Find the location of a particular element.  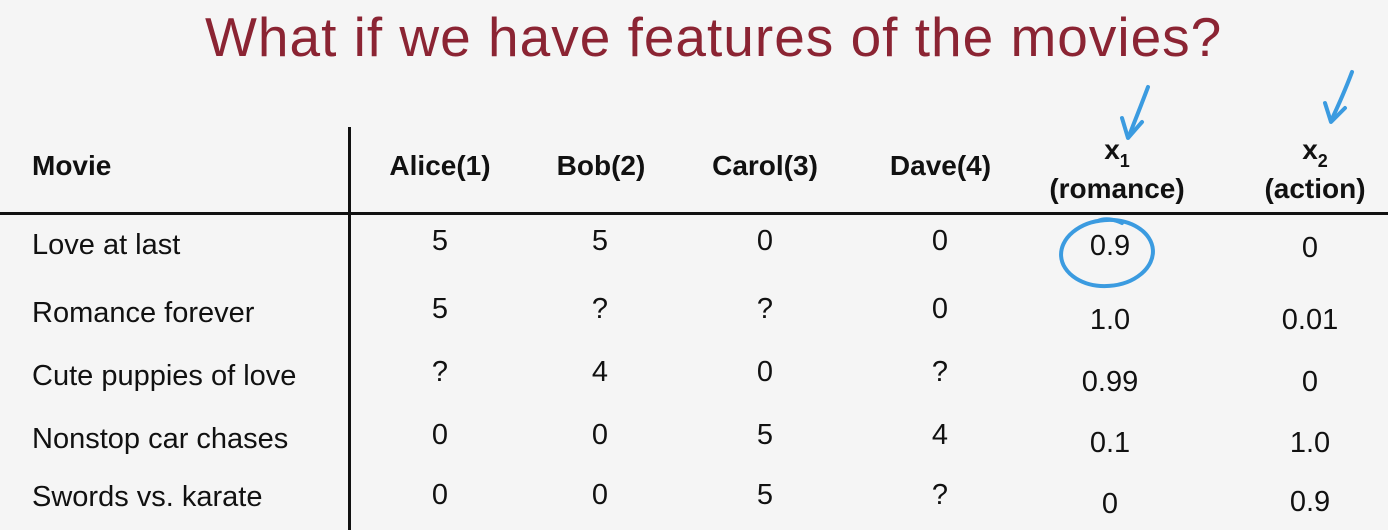

rating-carol: ? is located at coordinates (765, 309).